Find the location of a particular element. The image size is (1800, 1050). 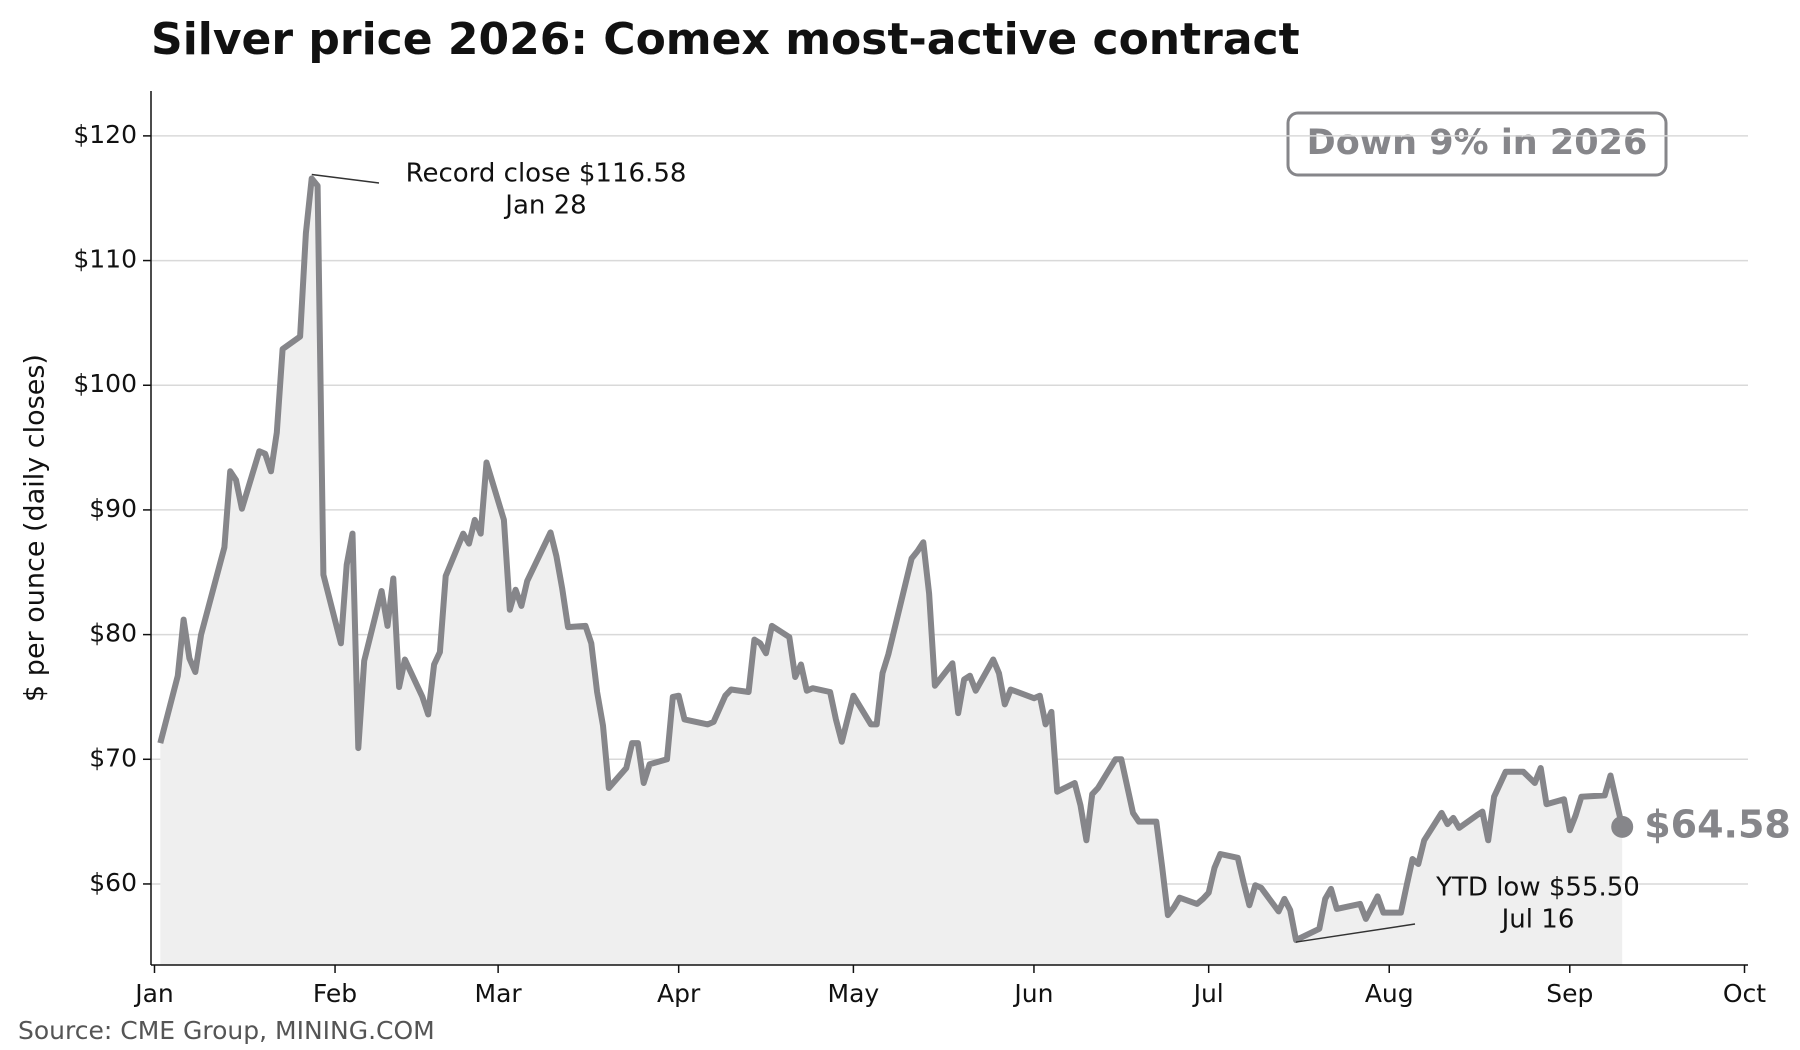

annotation-text: YTD low $55.50 is located at coordinates (1537, 888).